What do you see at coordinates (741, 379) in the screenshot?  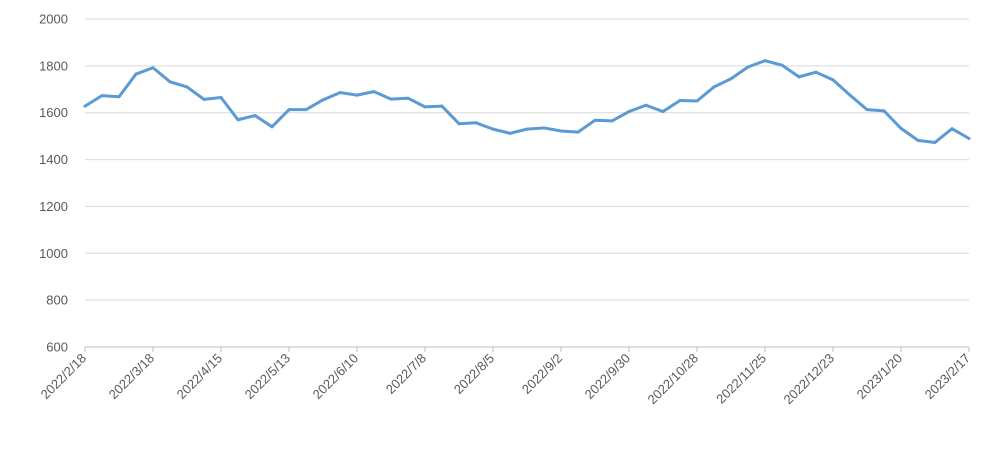 I see `x-tick-label: 2022/11/25` at bounding box center [741, 379].